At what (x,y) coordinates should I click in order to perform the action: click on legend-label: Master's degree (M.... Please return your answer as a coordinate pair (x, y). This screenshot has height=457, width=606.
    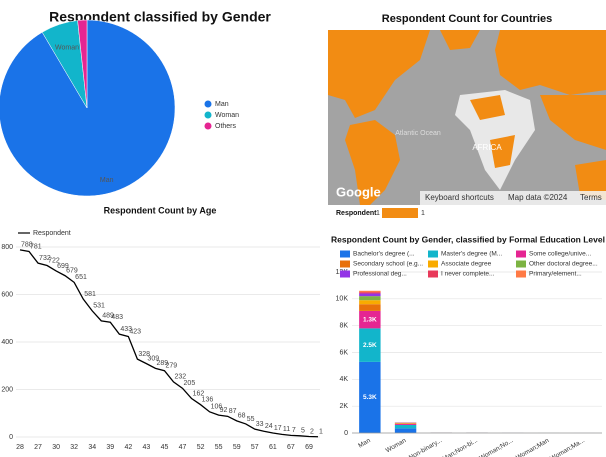
    Looking at the image, I should click on (471, 254).